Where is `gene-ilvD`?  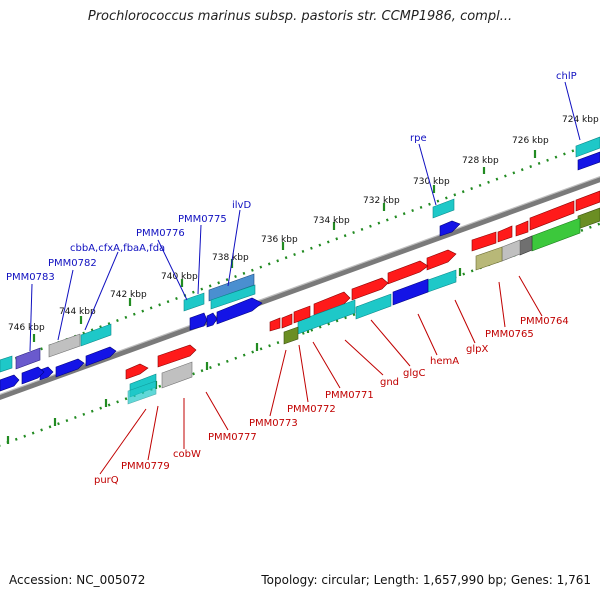 gene-ilvD is located at coordinates (231, 287).